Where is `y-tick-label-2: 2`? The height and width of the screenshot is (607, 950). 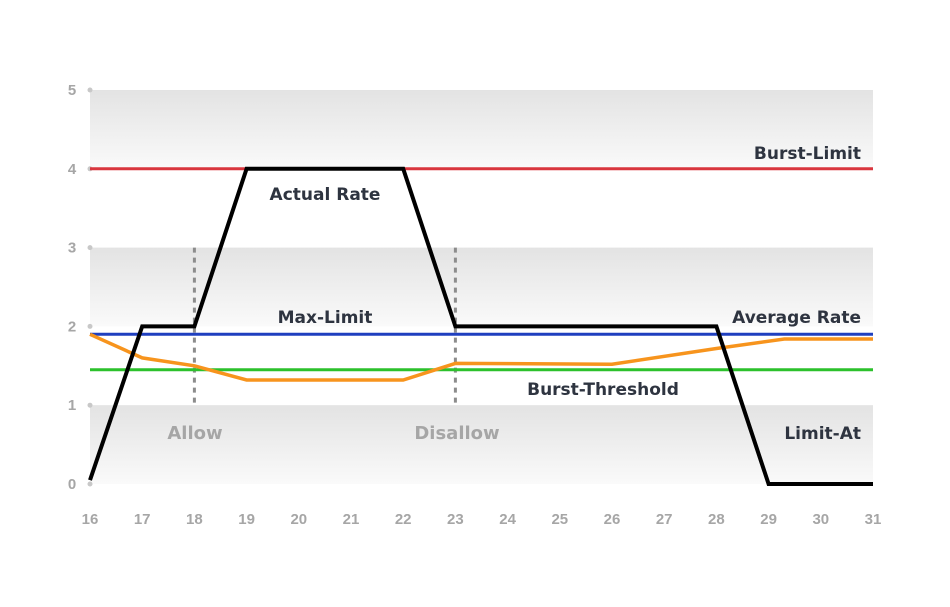 y-tick-label-2: 2 is located at coordinates (72, 326).